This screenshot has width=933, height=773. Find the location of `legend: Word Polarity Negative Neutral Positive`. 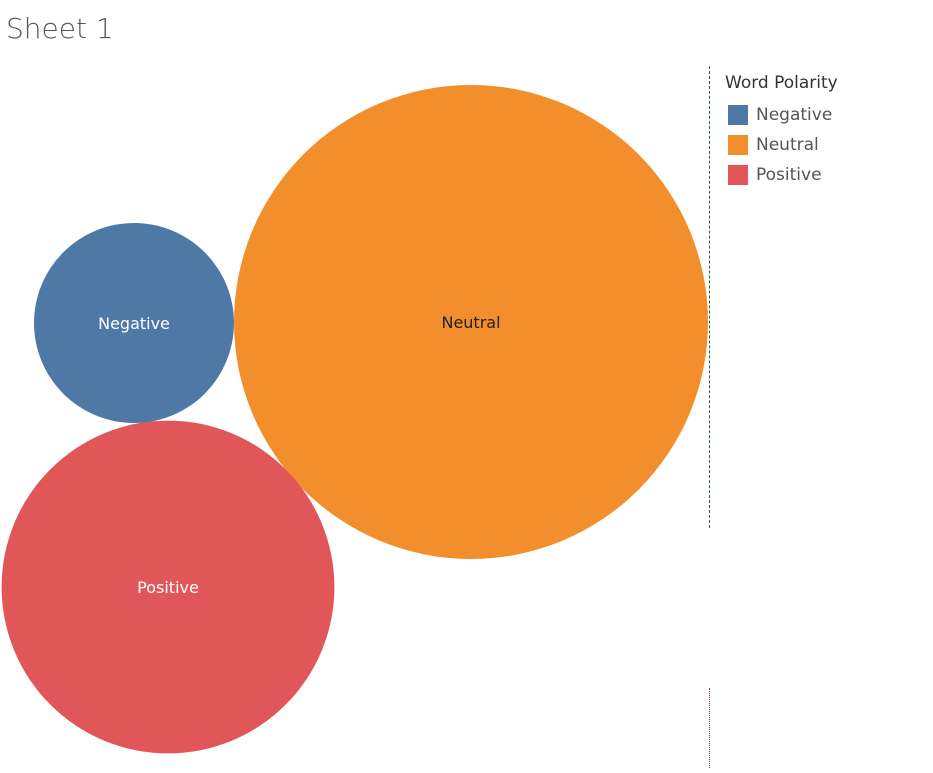

legend: Word Polarity Negative Neutral Positive is located at coordinates (825, 131).